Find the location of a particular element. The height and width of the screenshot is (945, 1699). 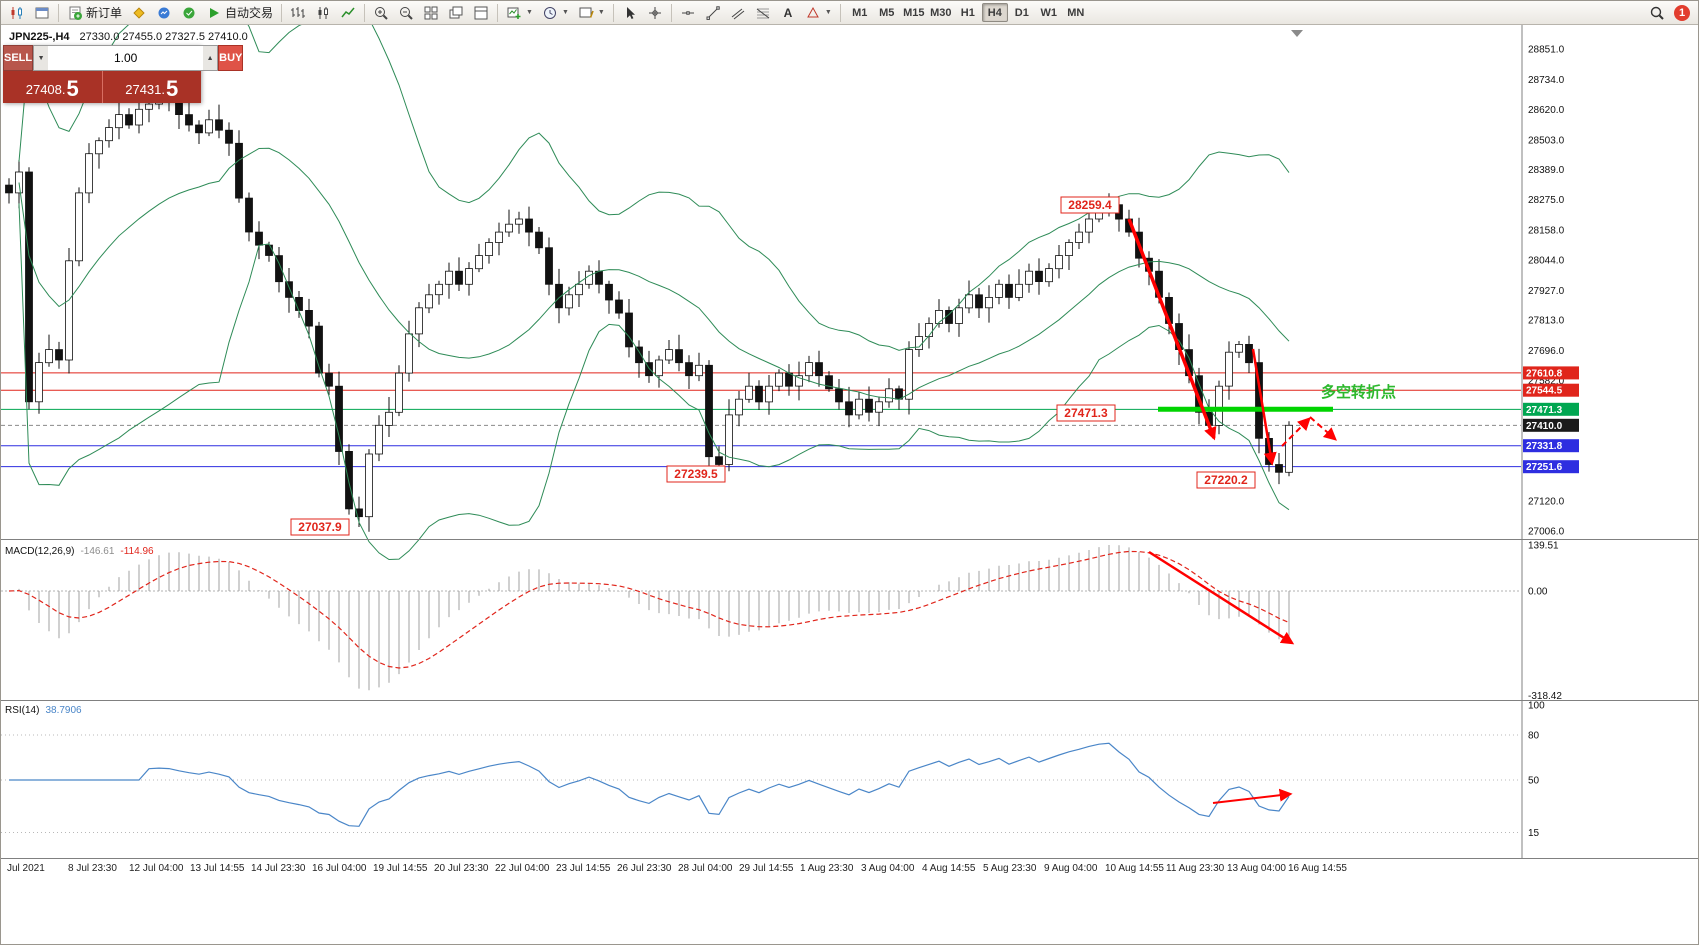

macd-name: MACD(12,26,9) is located at coordinates (39, 551).